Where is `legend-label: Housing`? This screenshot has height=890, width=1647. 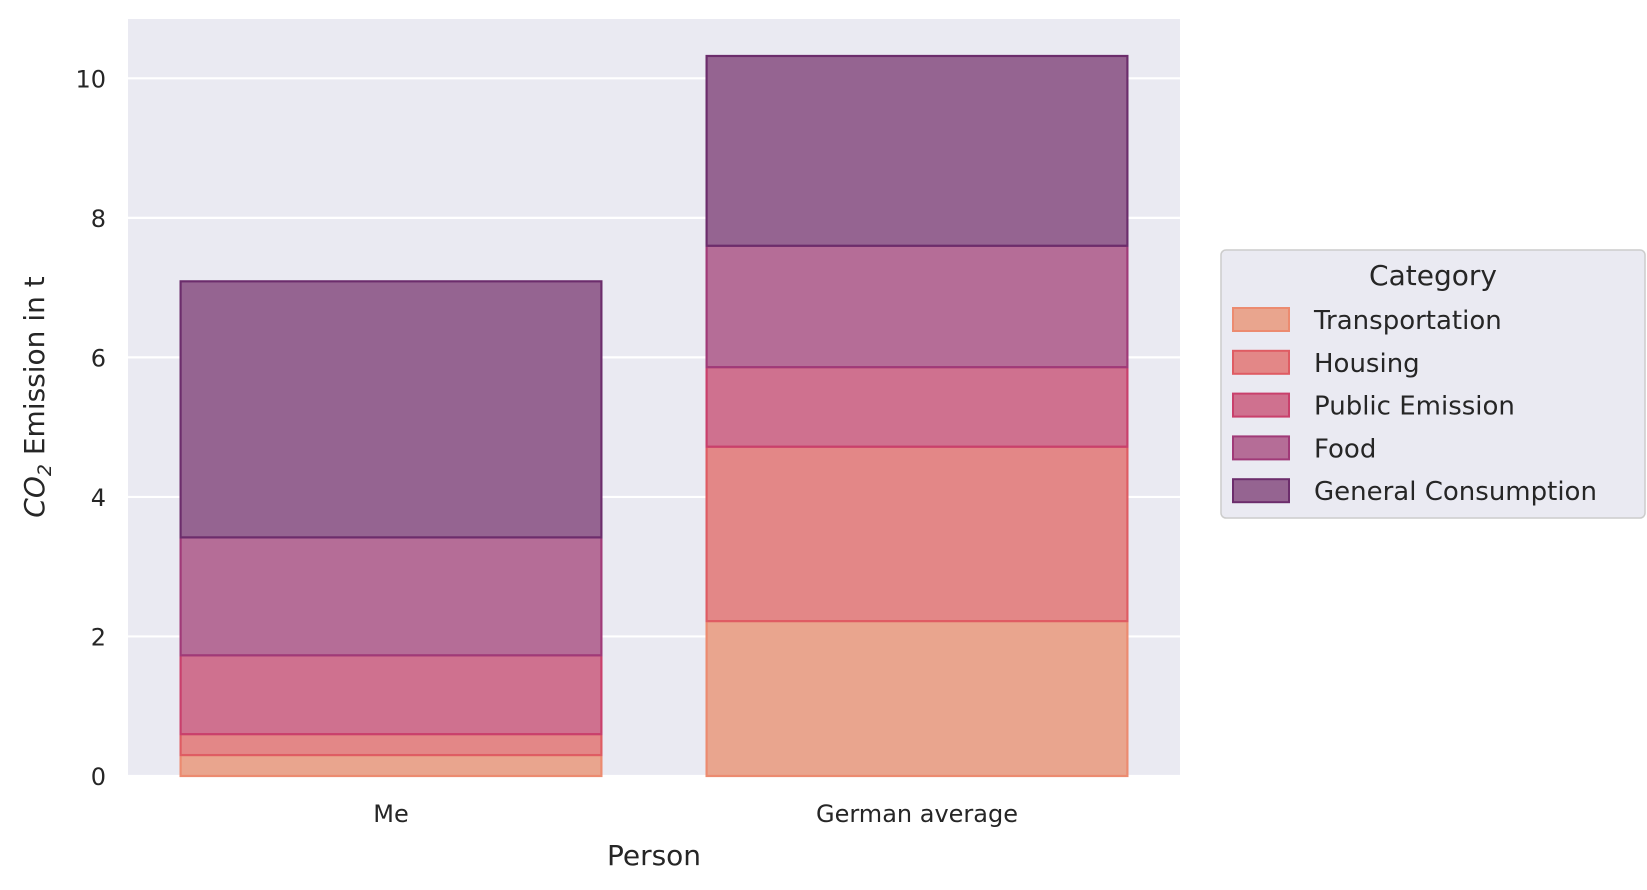
legend-label: Housing is located at coordinates (1367, 364).